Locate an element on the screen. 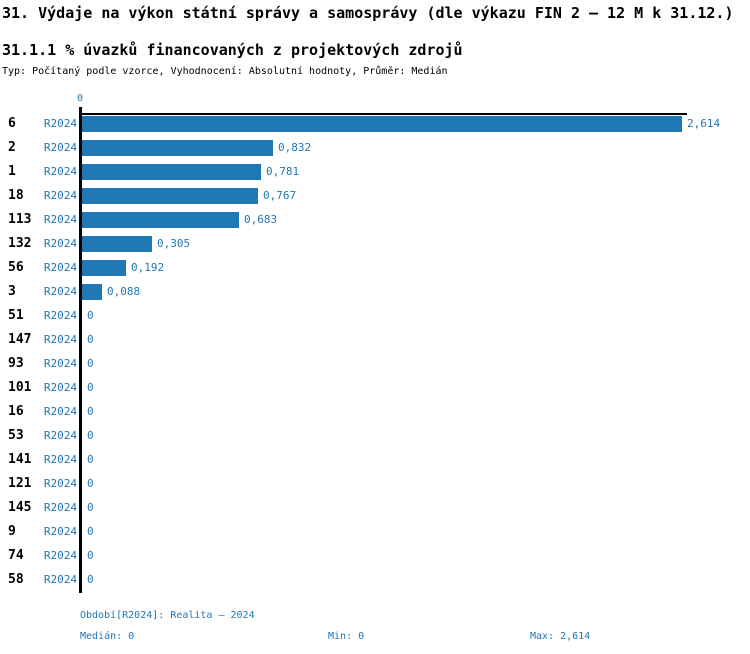  chart-row: 16 R2024 0 is located at coordinates (375, 412).